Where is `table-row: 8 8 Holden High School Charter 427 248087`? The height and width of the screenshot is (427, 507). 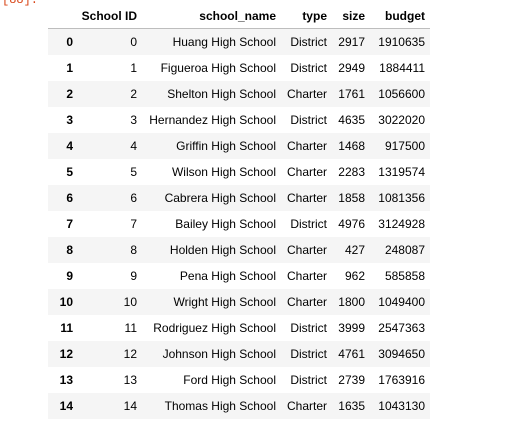
table-row: 8 8 Holden High School Charter 427 248087 is located at coordinates (239, 250).